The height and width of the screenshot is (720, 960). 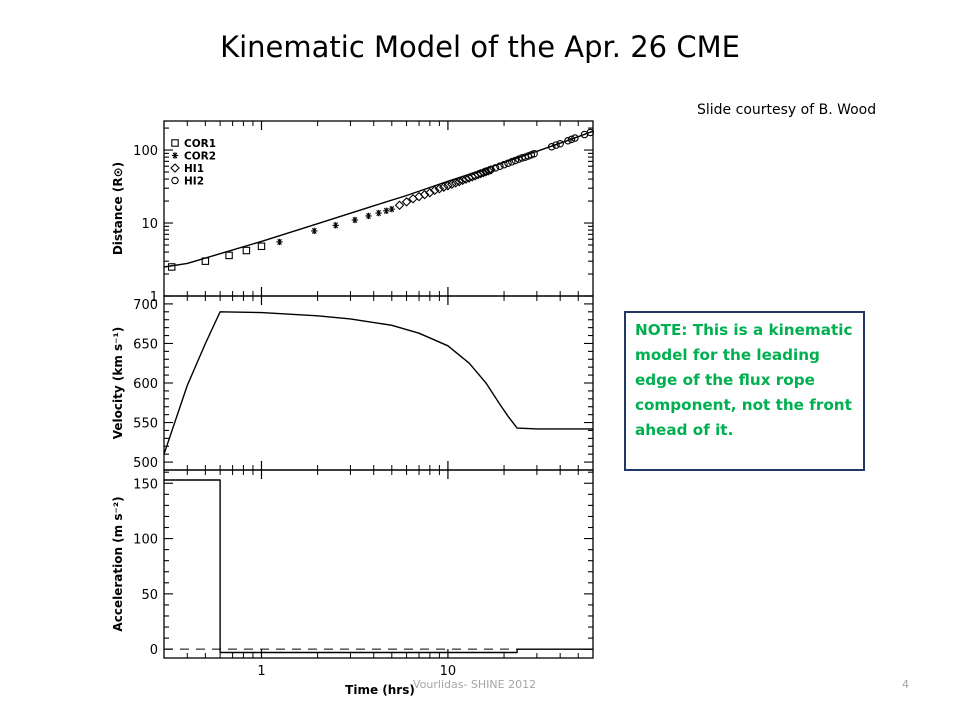 I want to click on legend-label-hi1: HI1, so click(x=194, y=169).